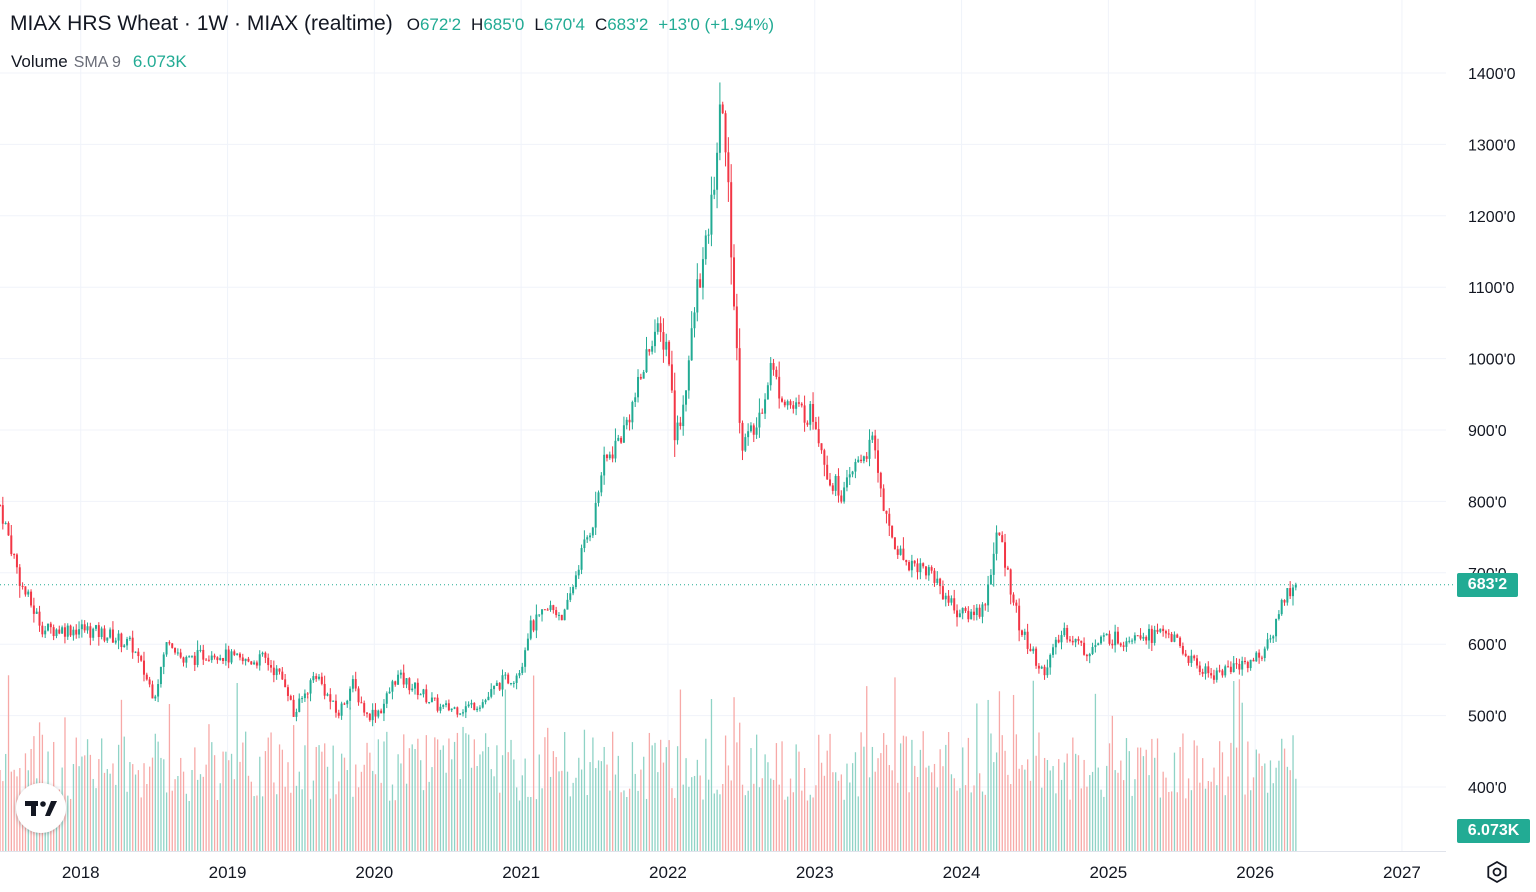 This screenshot has height=892, width=1536. Describe the element at coordinates (1497, 872) in the screenshot. I see `chart-settings-icon` at that location.